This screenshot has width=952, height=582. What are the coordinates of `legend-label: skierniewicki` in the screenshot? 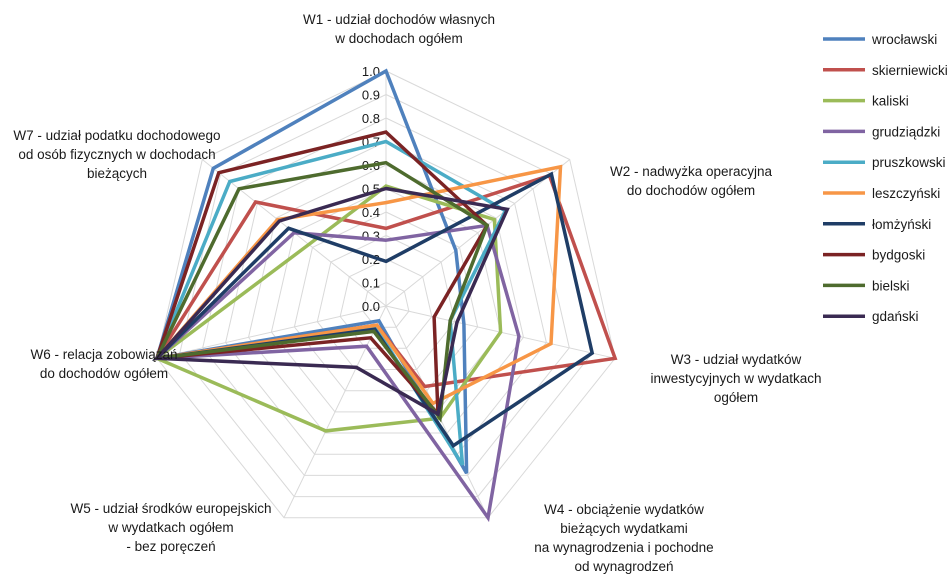 It's located at (910, 70).